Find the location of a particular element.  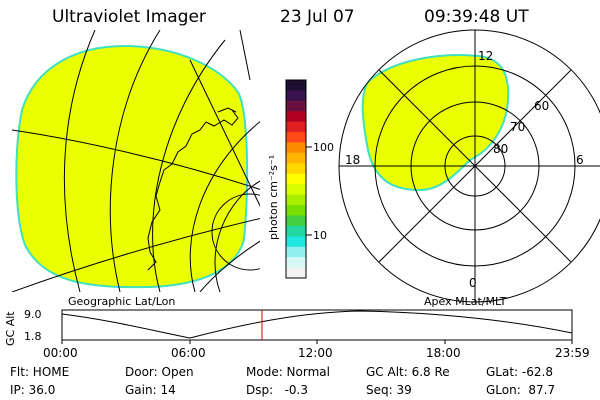

colorbar-tick-10: 10 is located at coordinates (320, 235).